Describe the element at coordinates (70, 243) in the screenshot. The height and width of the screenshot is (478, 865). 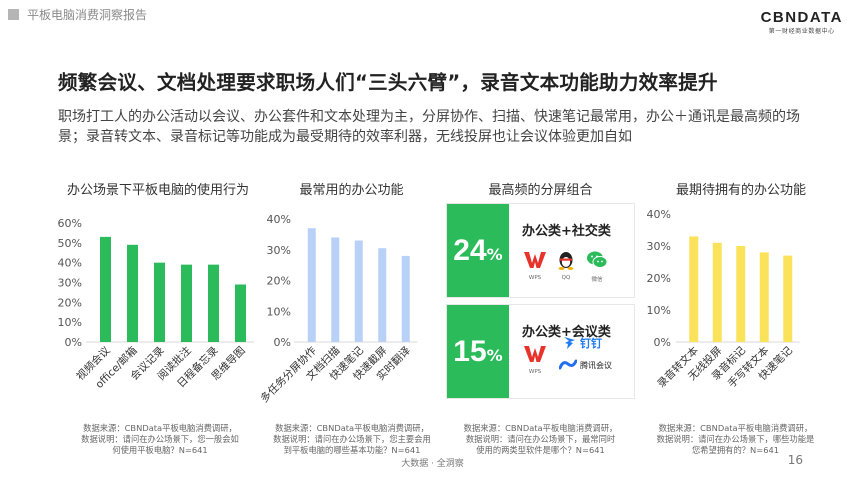
I see `y-tick-label: 50%` at that location.